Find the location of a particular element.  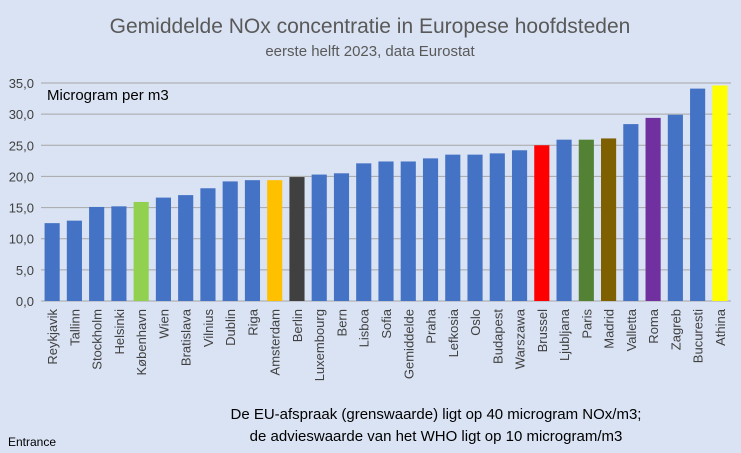

bar-vilnius is located at coordinates (208, 244).